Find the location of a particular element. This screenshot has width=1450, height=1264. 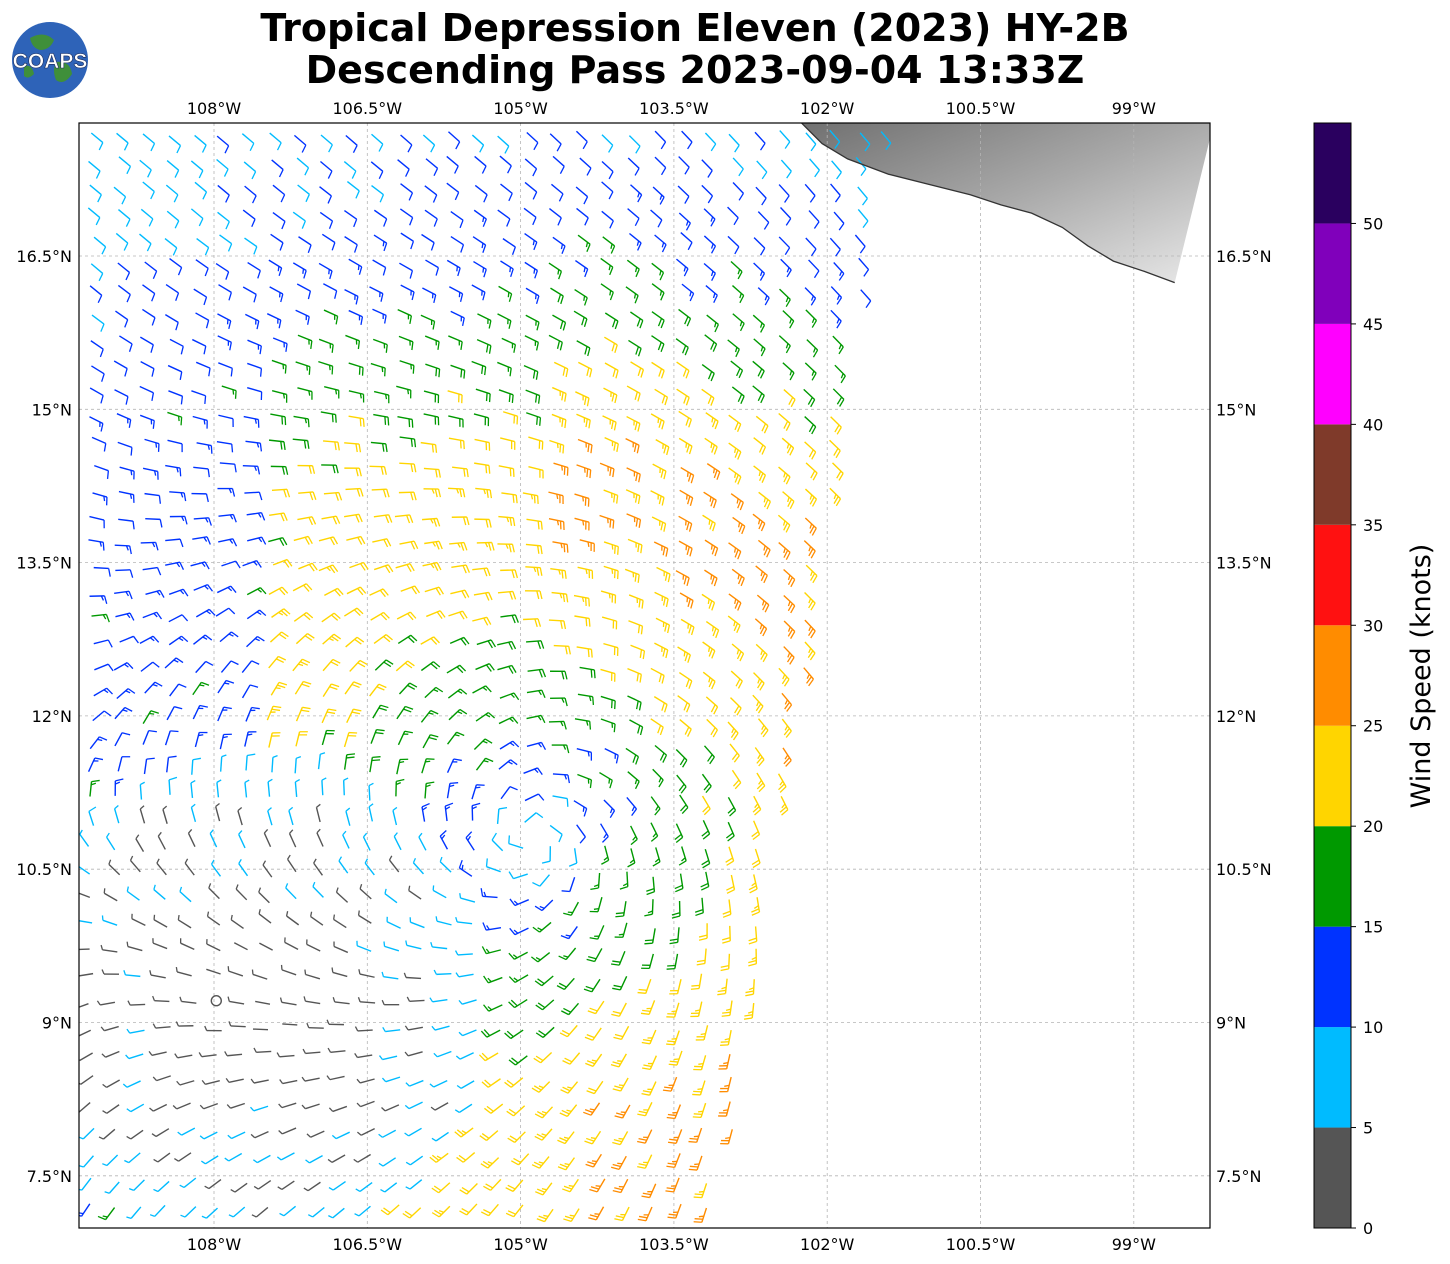

lat-tick-label-right: 13.5°N is located at coordinates (1244, 563).